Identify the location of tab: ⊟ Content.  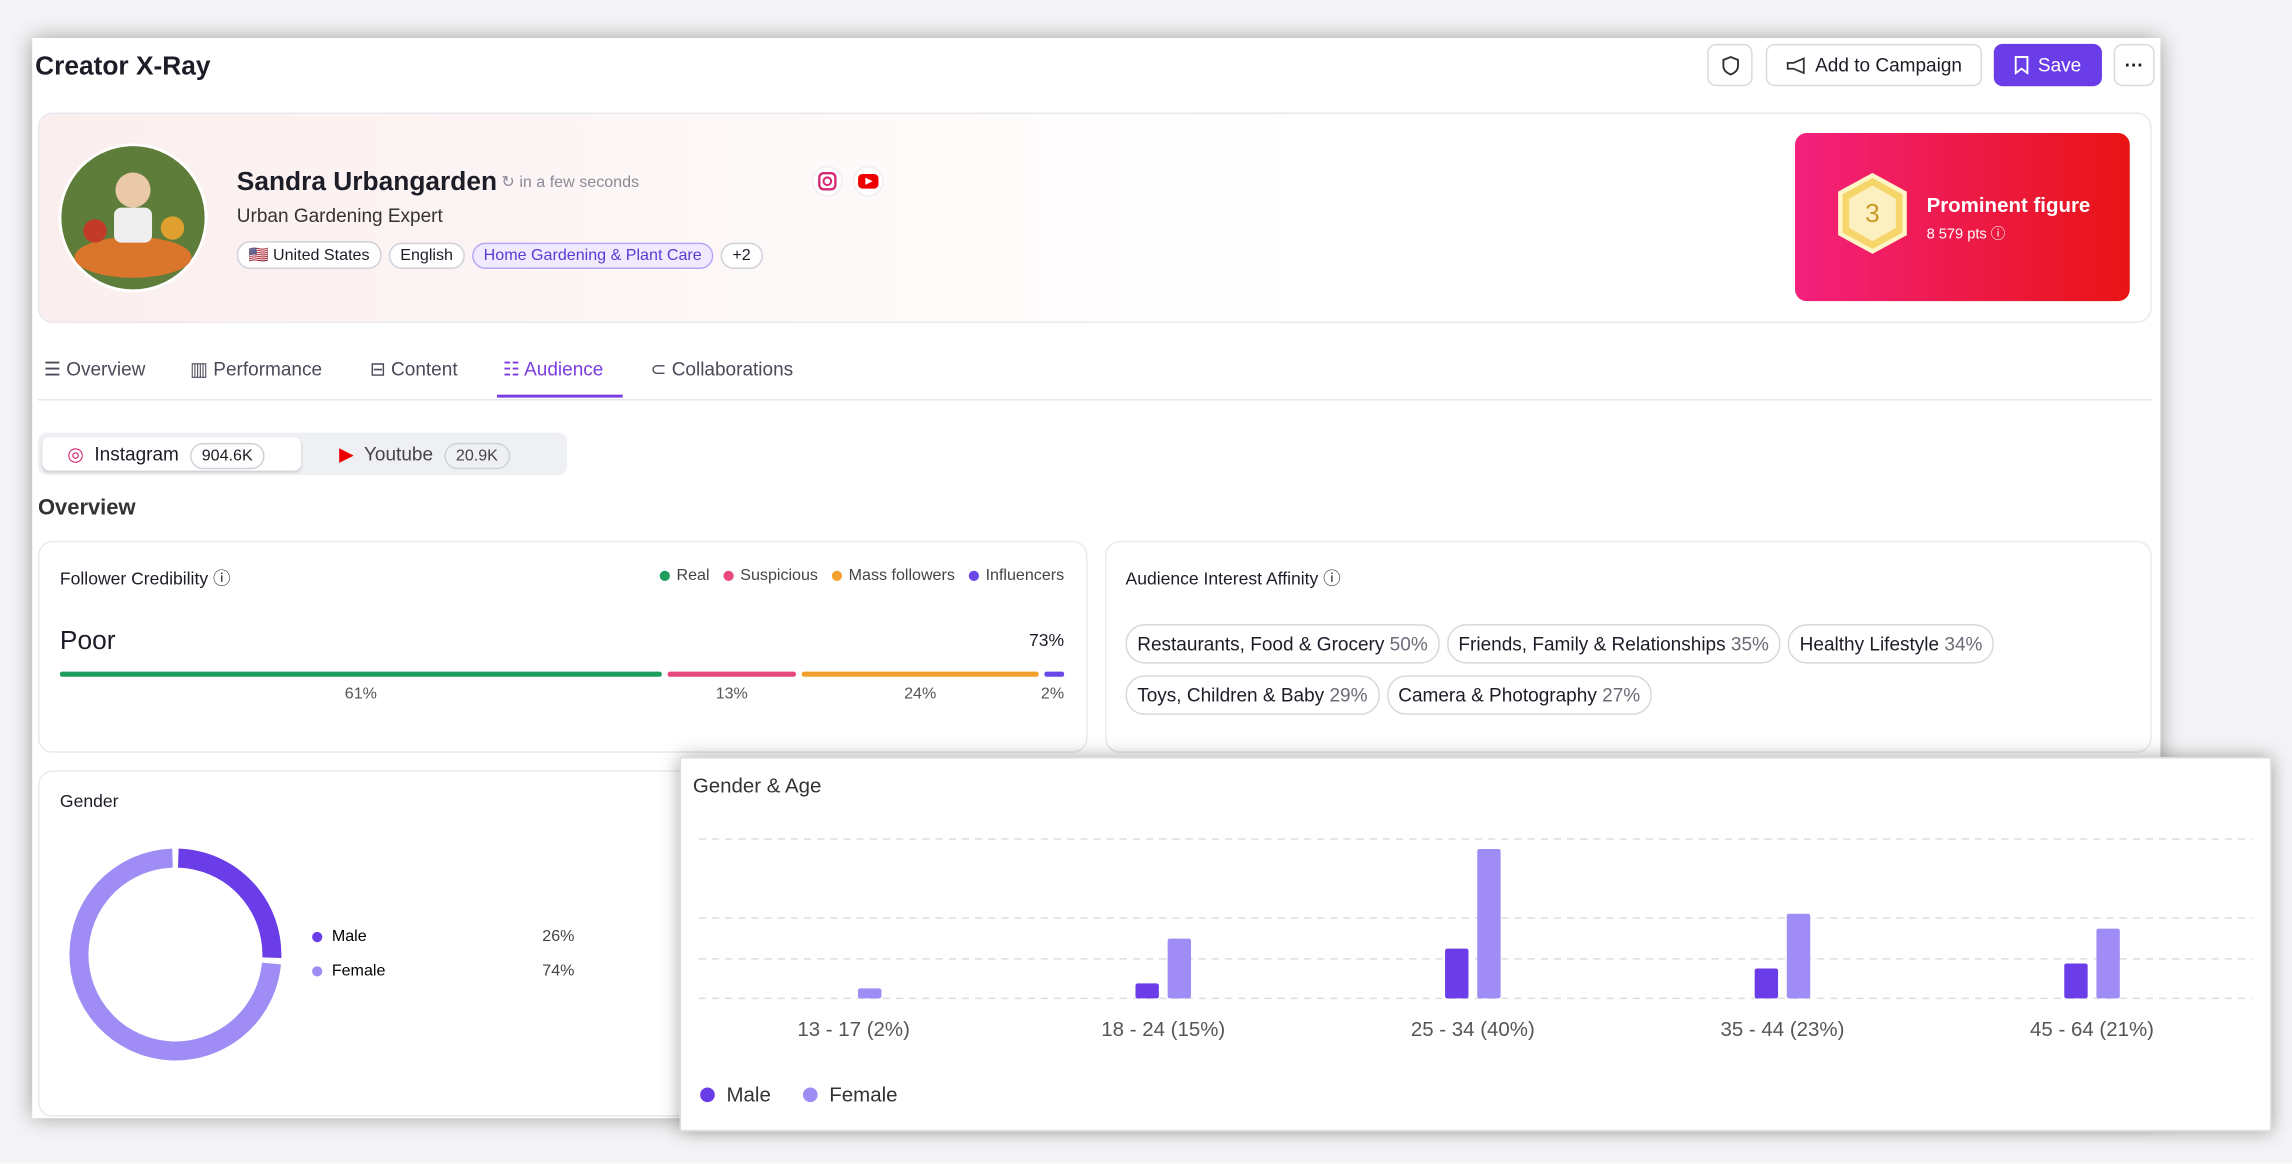
(413, 369).